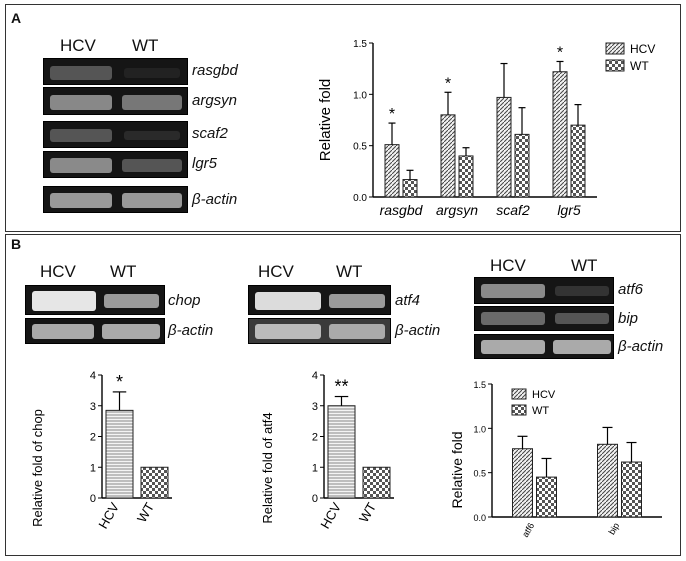 This screenshot has height=561, width=686. I want to click on gel-a-wt-label: WT, so click(145, 45).